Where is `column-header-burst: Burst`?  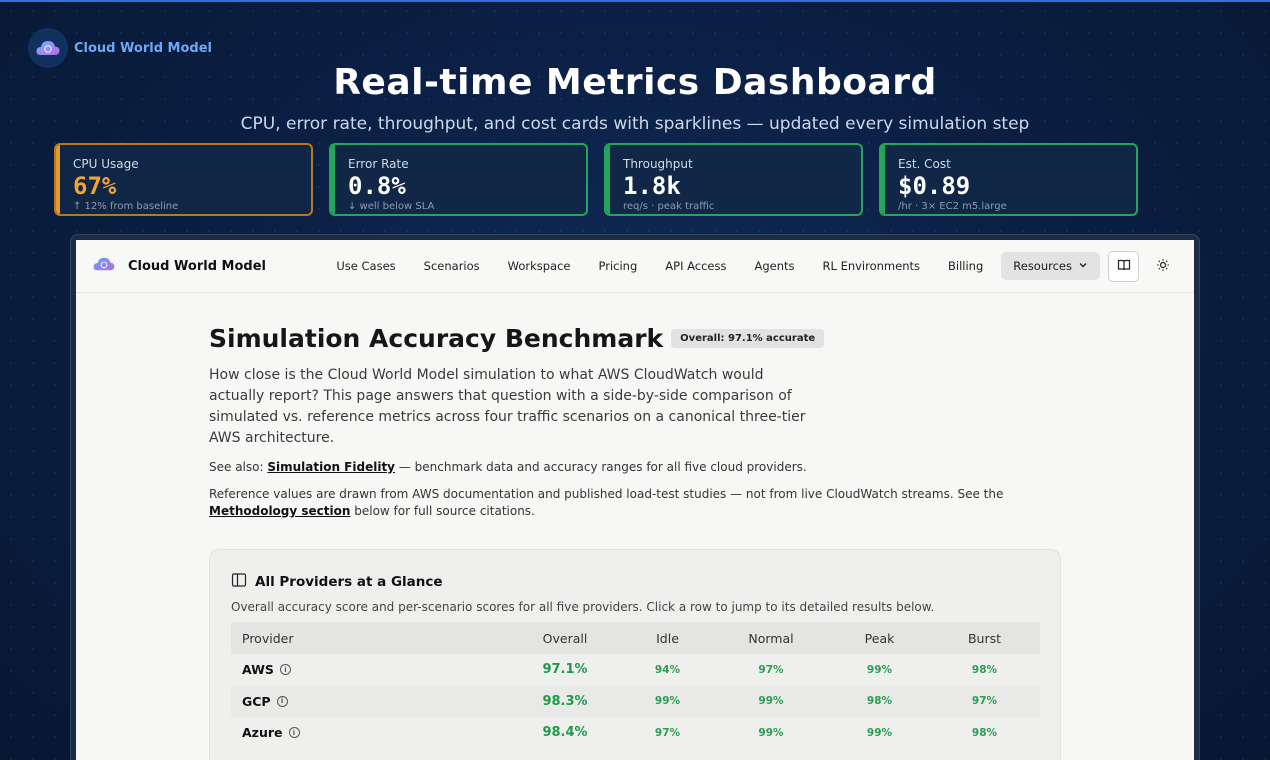
column-header-burst: Burst is located at coordinates (984, 638).